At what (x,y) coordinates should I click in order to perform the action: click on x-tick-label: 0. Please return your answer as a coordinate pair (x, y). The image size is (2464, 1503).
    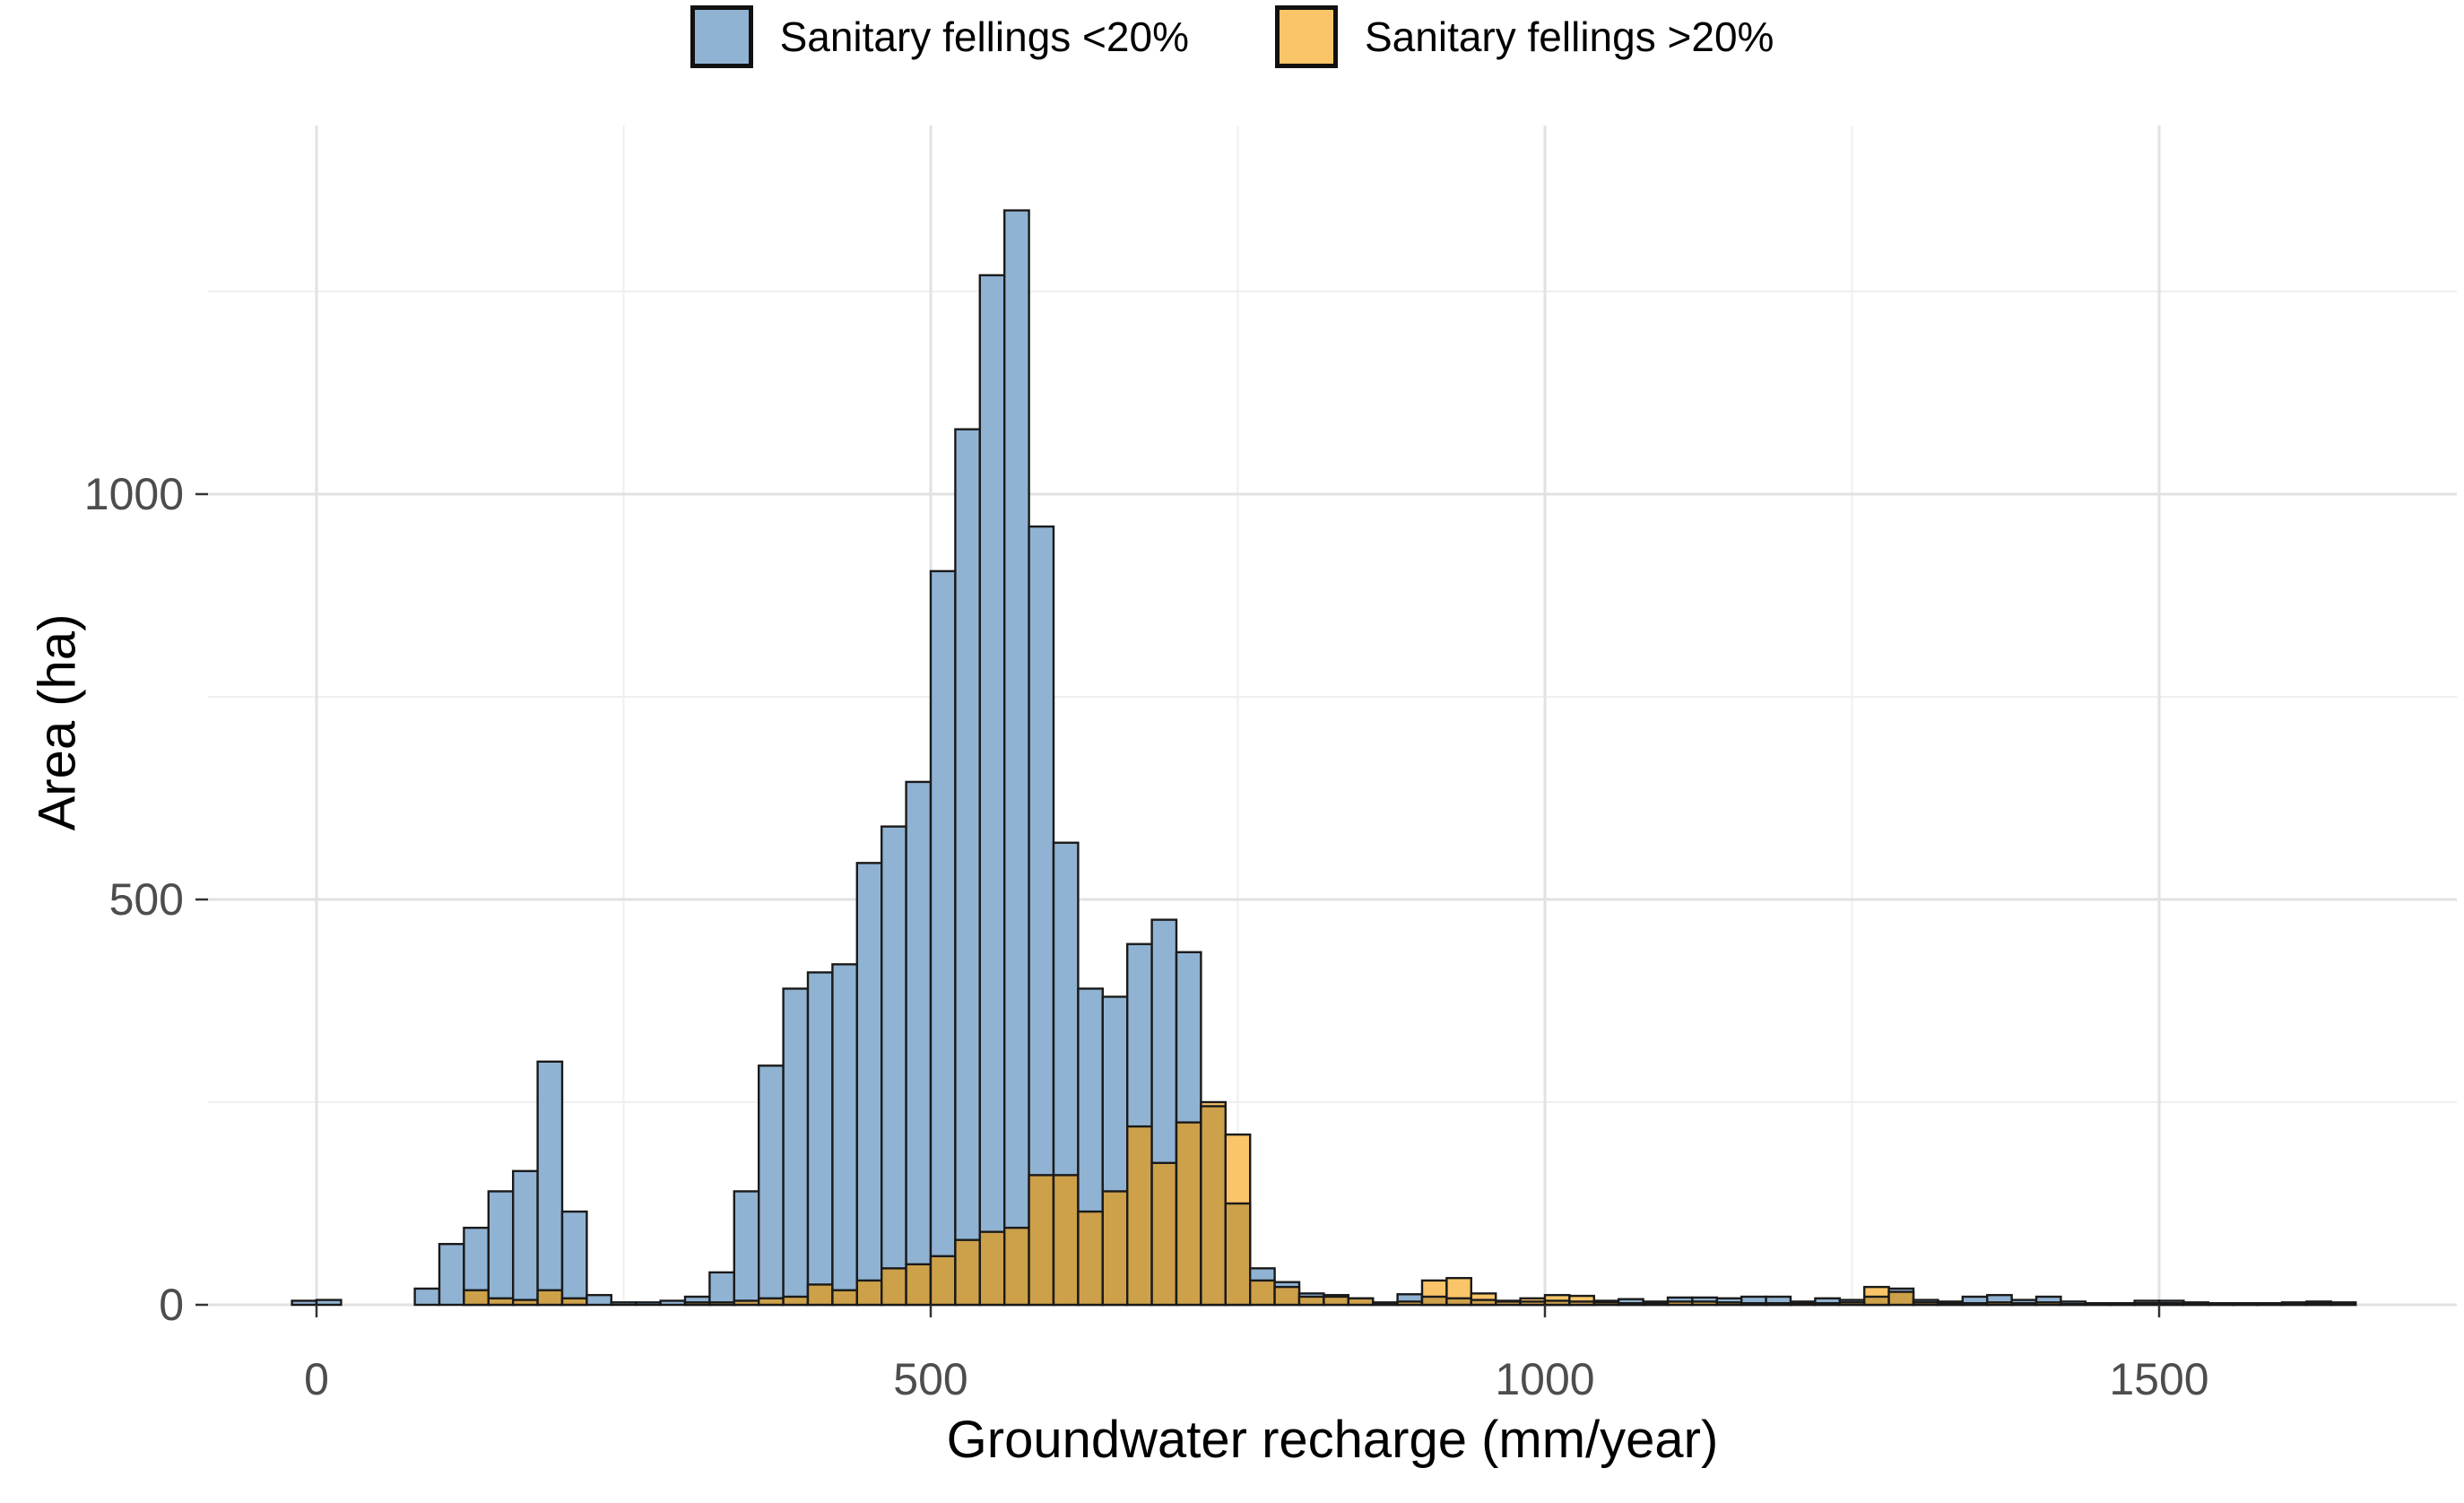
    Looking at the image, I should click on (316, 1379).